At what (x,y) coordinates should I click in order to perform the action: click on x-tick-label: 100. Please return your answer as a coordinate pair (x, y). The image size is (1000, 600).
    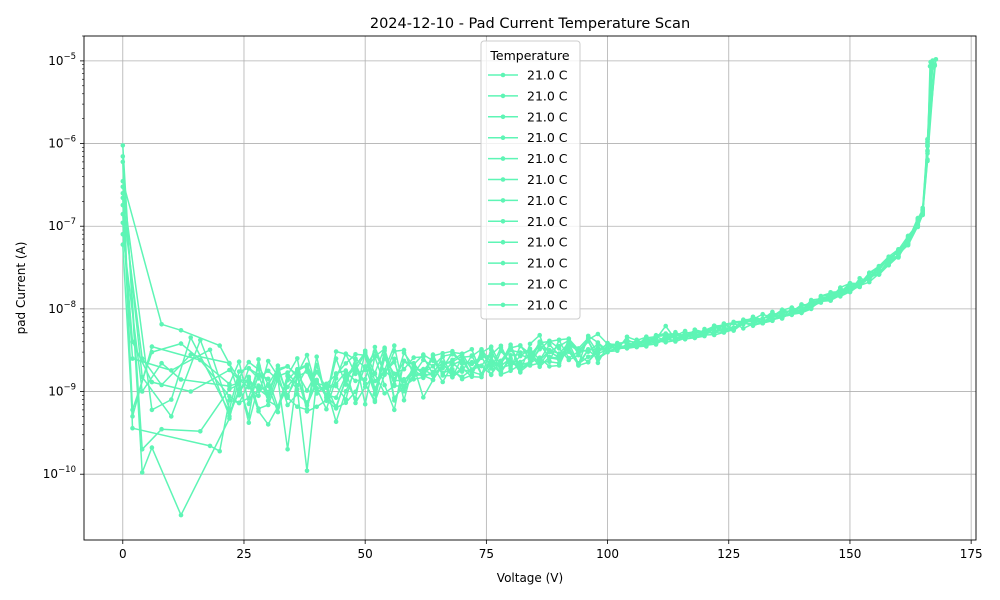
    Looking at the image, I should click on (607, 554).